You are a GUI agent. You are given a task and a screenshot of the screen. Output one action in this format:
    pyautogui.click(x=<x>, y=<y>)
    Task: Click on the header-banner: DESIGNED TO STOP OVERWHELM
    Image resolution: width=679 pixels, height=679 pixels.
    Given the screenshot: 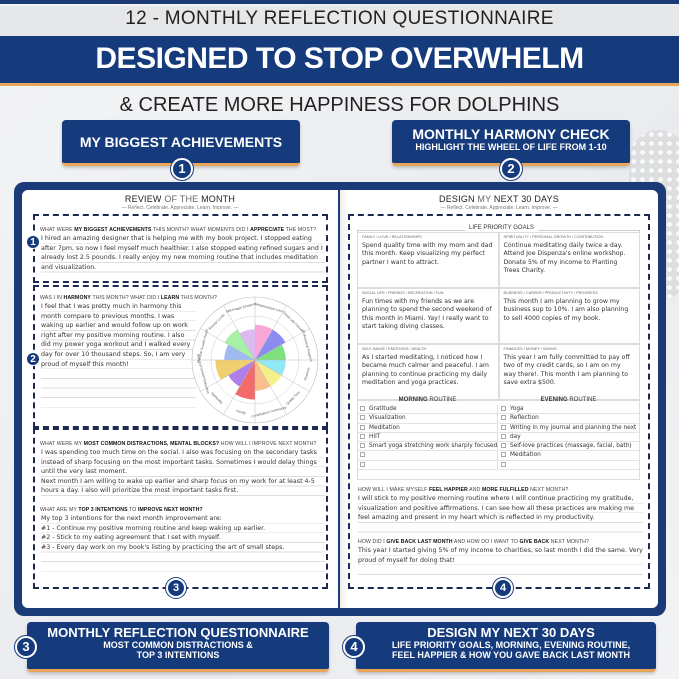 What is the action you would take?
    pyautogui.click(x=339, y=61)
    